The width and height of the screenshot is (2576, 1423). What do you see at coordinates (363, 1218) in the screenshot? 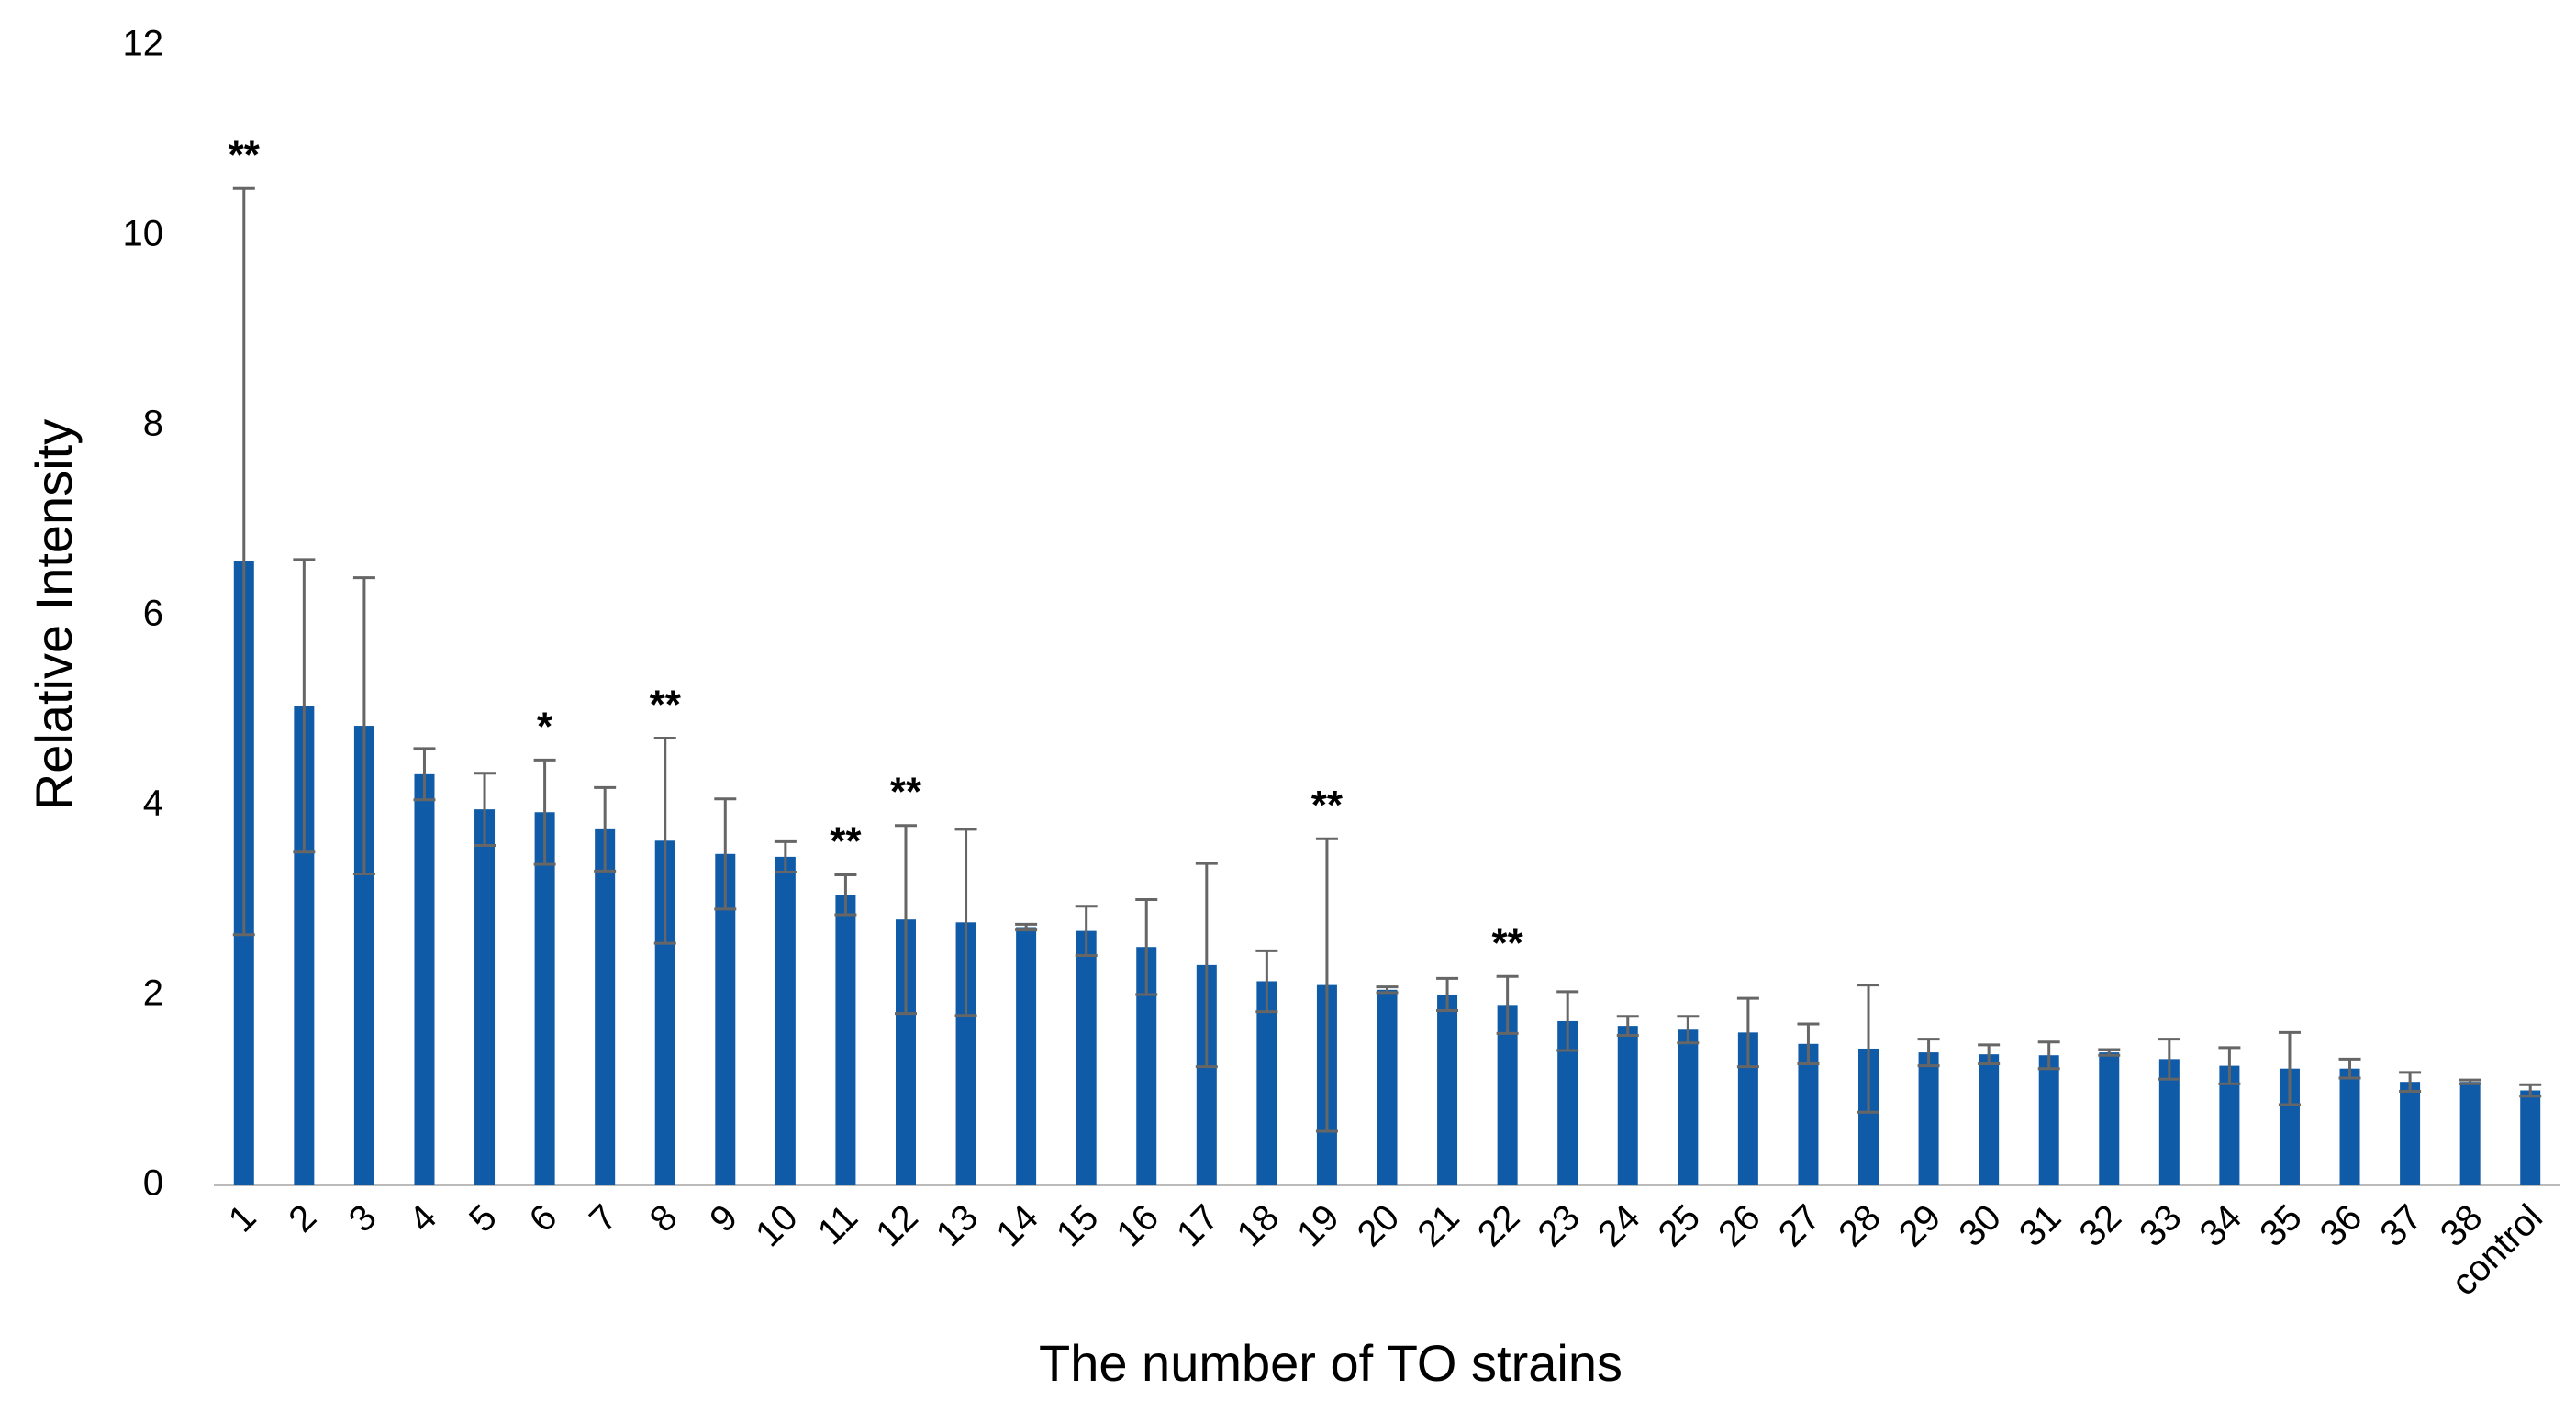
I see `x-tick-label: 3` at bounding box center [363, 1218].